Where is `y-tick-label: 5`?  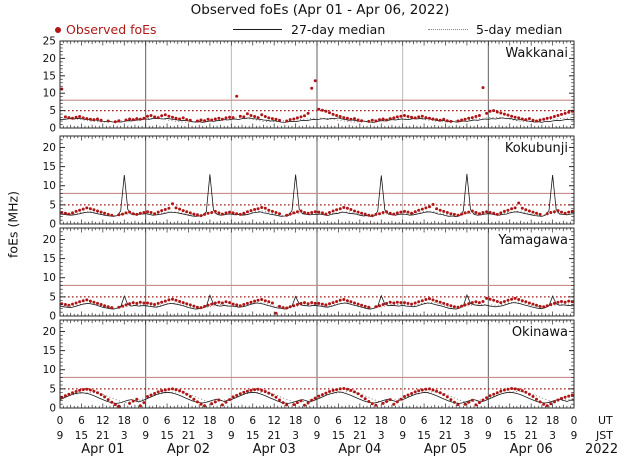
y-tick-label: 5 is located at coordinates (52, 297).